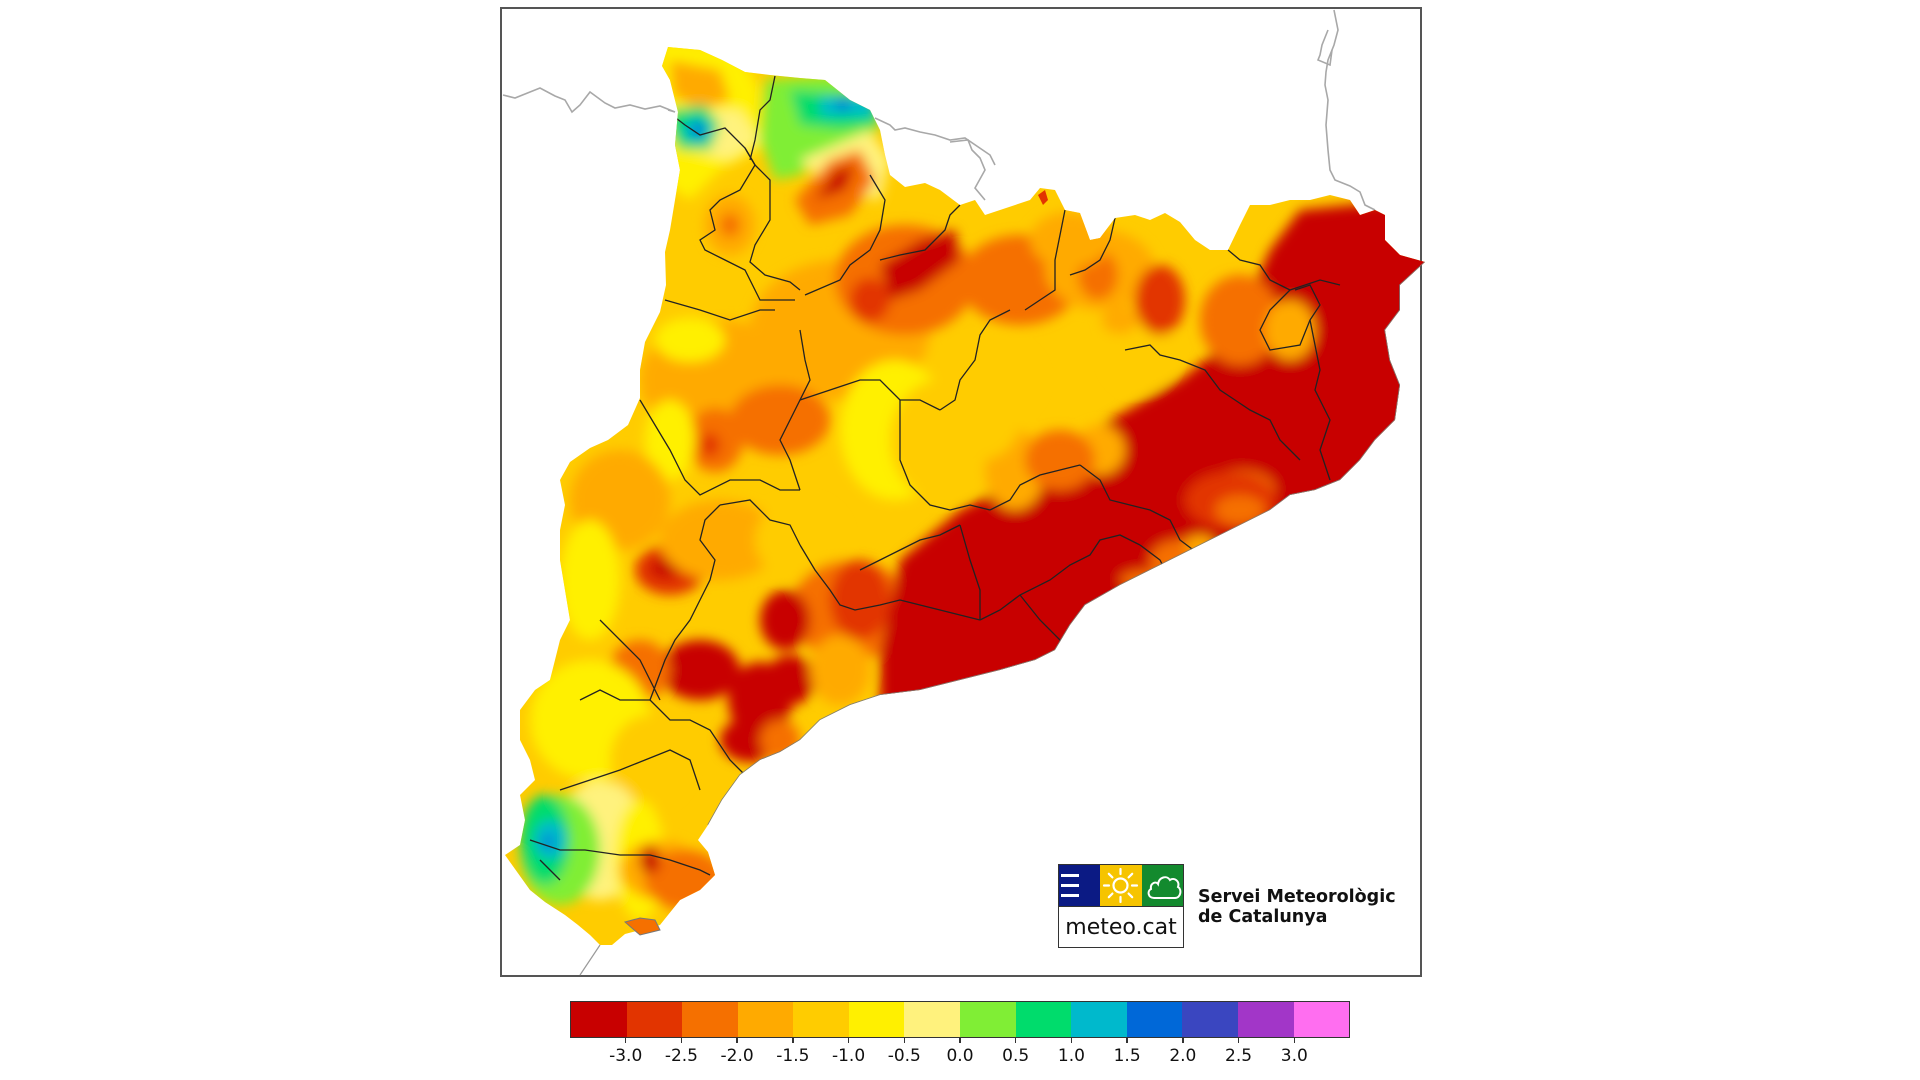 This screenshot has width=1920, height=1080. Describe the element at coordinates (1162, 885) in the screenshot. I see `cloud-icon` at that location.